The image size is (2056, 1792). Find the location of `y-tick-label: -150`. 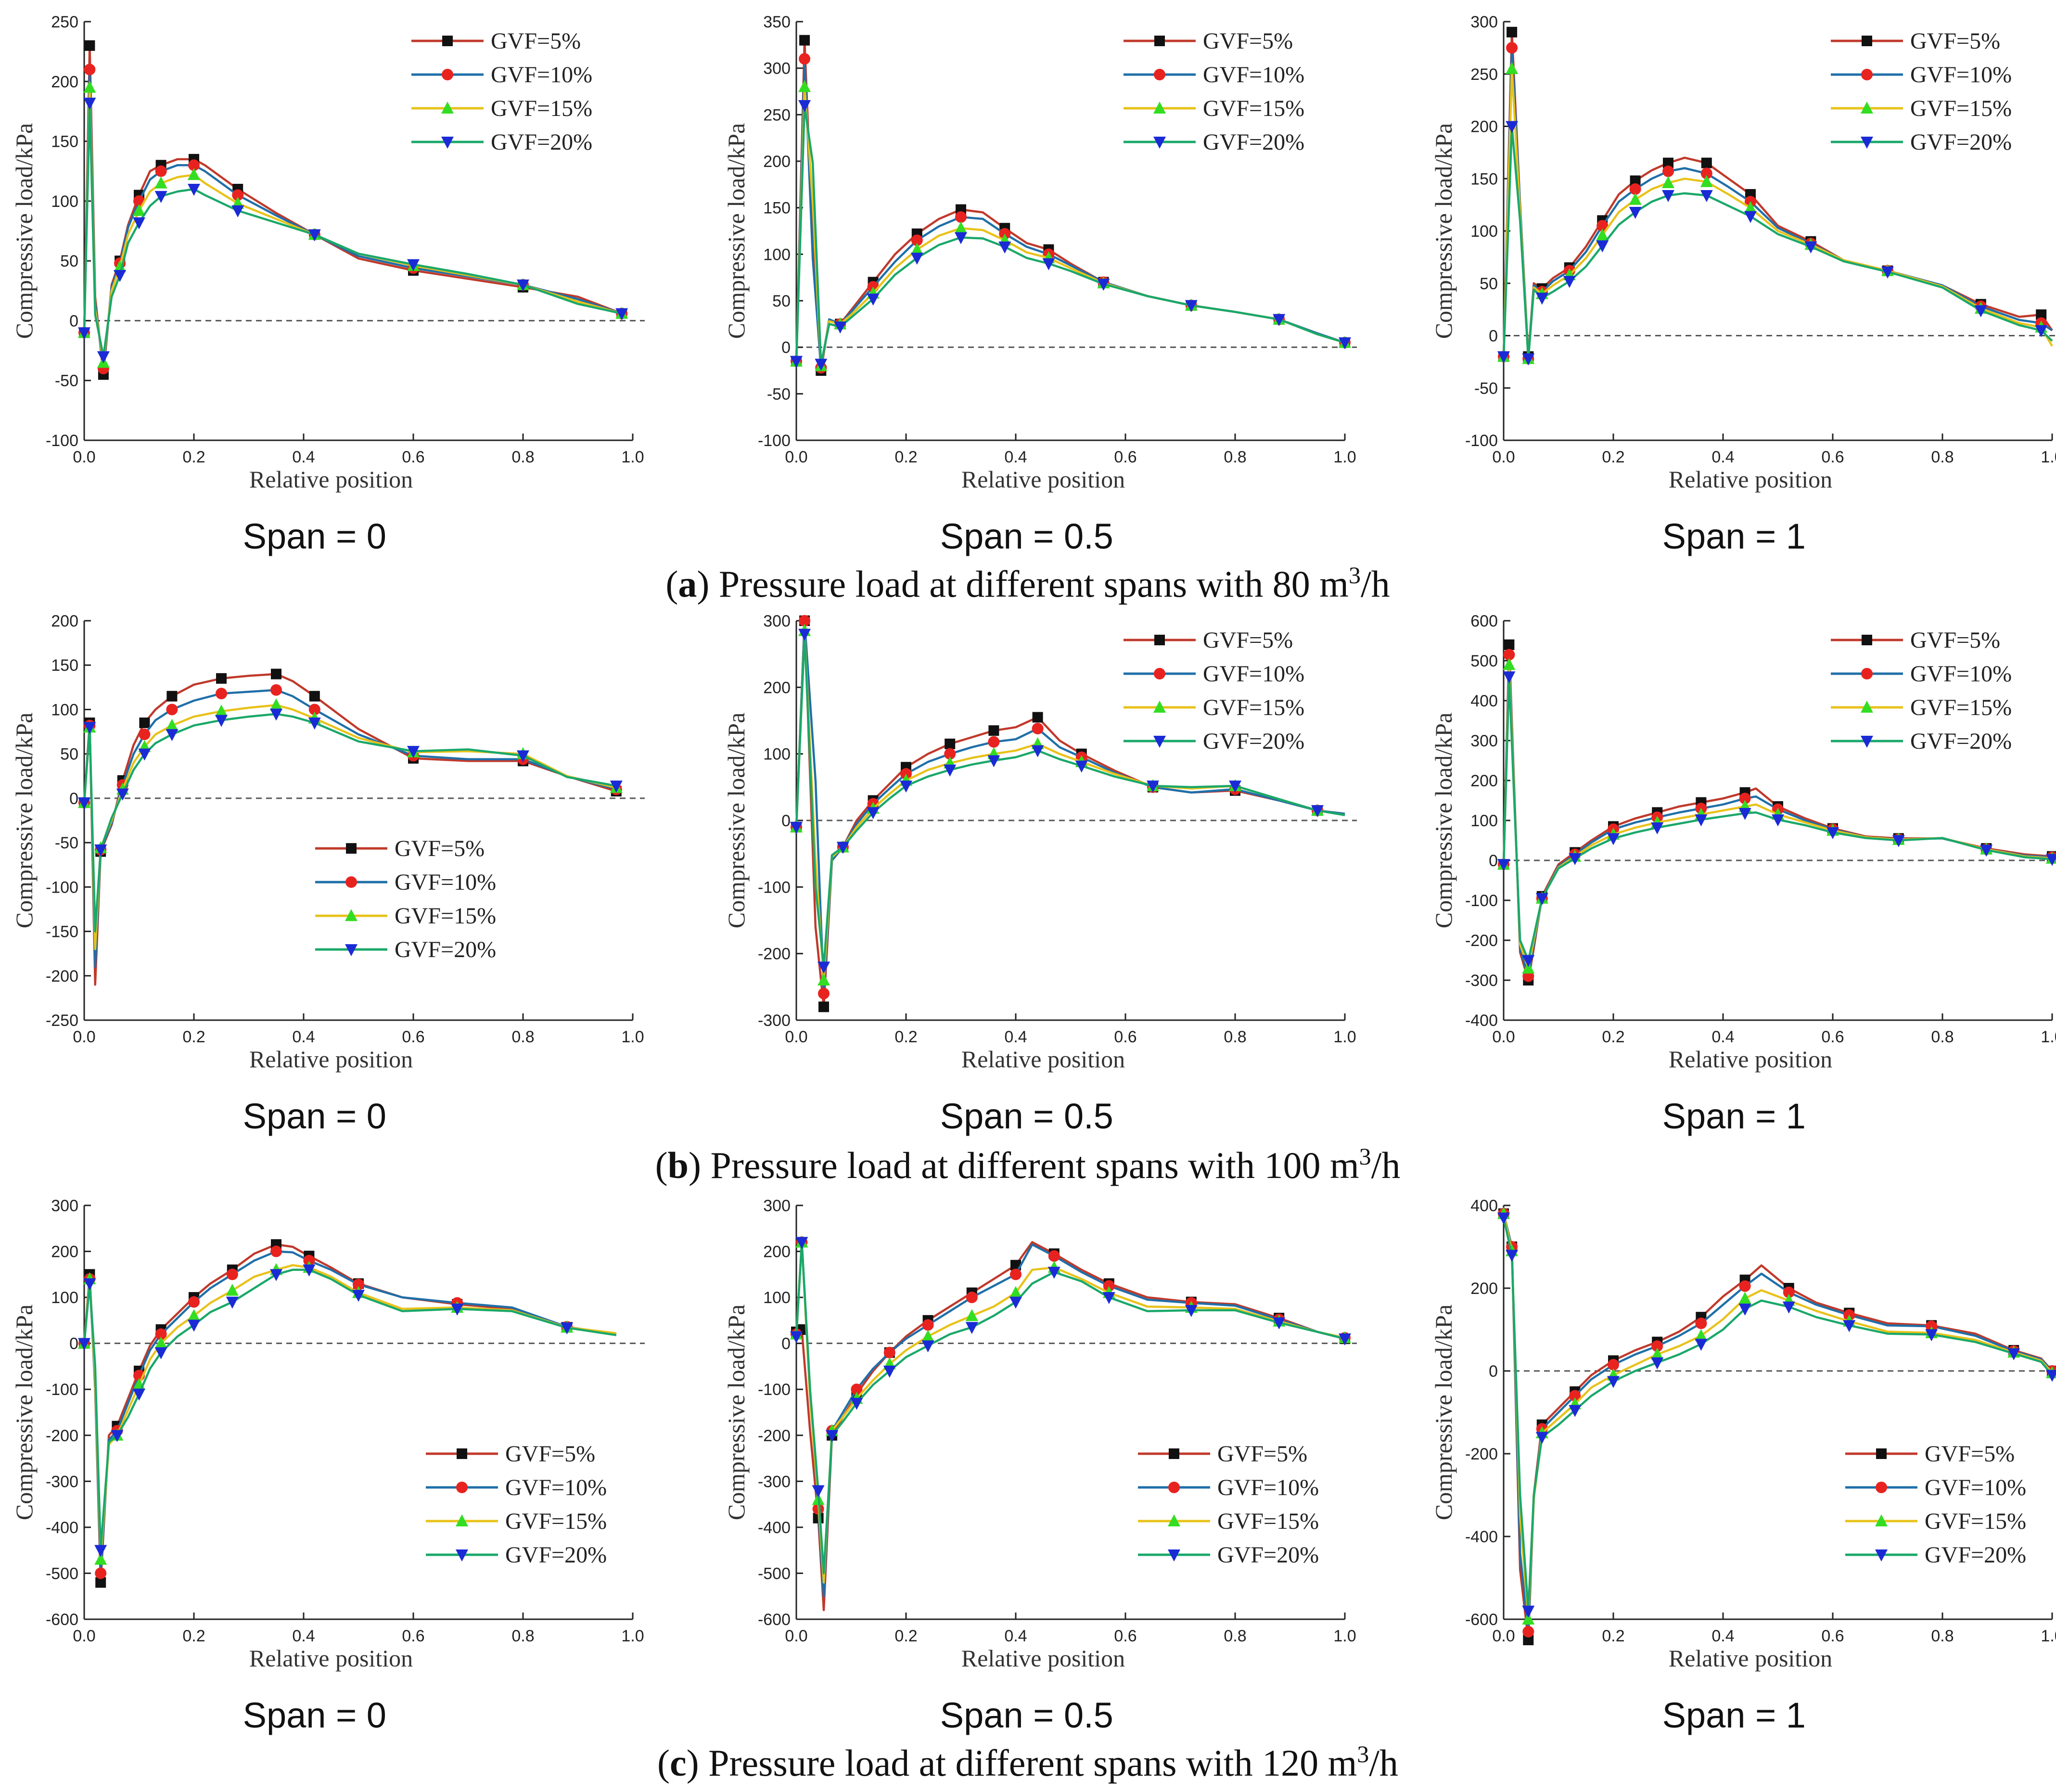

y-tick-label: -150 is located at coordinates (62, 932).